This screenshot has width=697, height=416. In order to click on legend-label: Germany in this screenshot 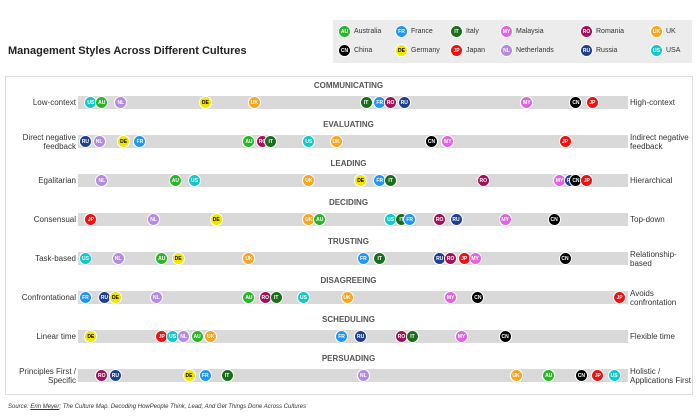, I will do `click(425, 50)`.